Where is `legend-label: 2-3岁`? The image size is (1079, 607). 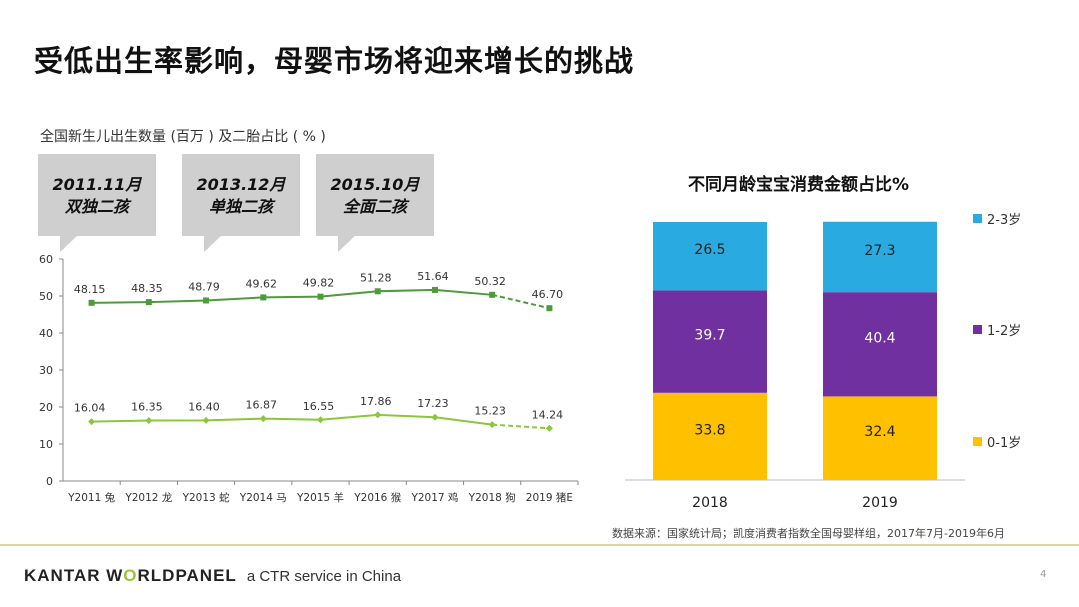 legend-label: 2-3岁 is located at coordinates (1004, 220).